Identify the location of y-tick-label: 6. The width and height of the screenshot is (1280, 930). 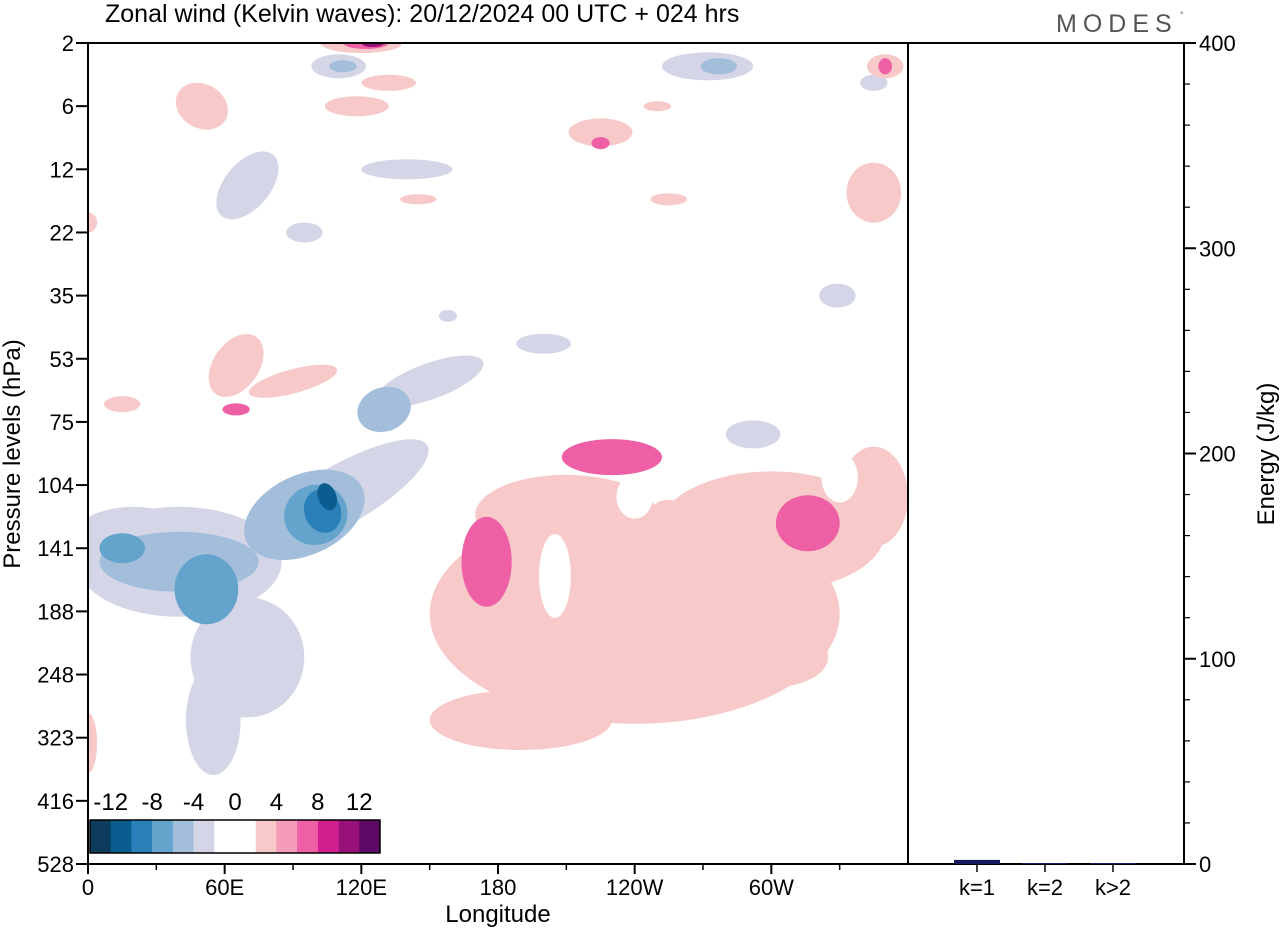
(68, 106).